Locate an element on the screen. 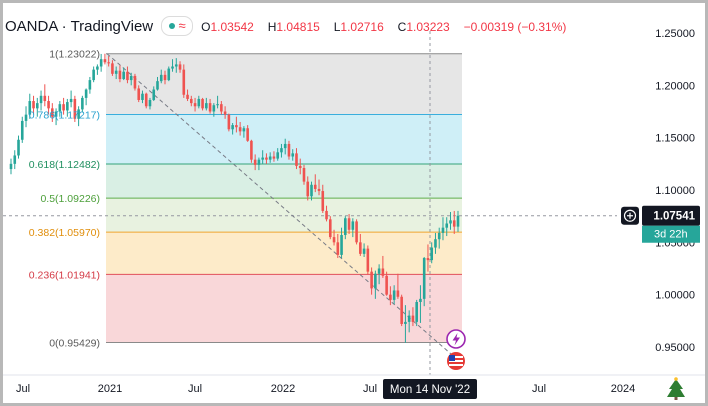 This screenshot has width=708, height=406. price-tick-label: 1.10000 is located at coordinates (675, 191).